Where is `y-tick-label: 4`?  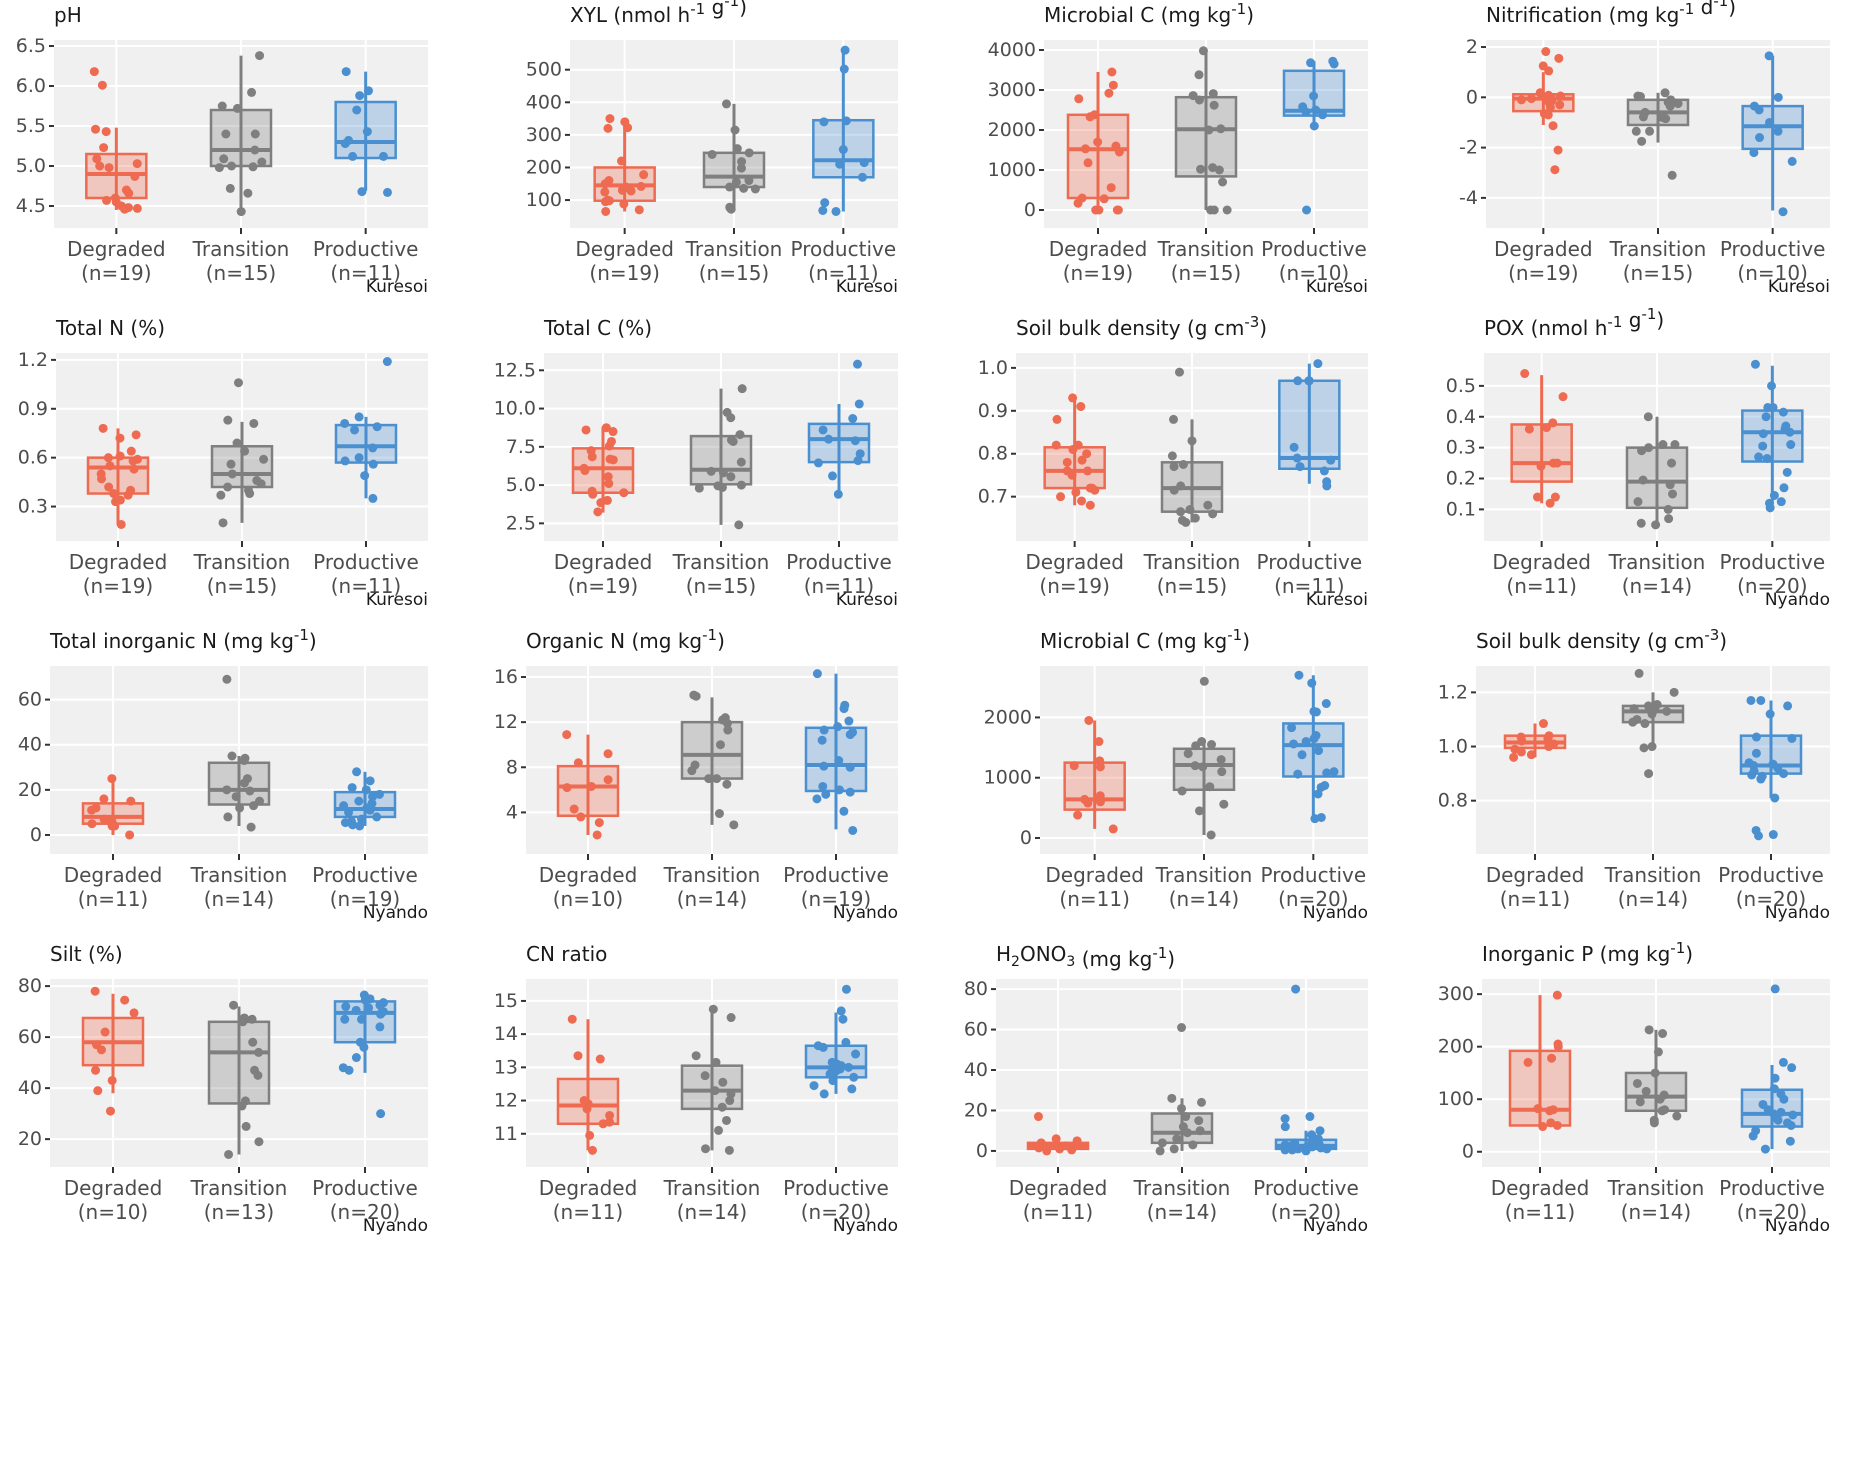 y-tick-label: 4 is located at coordinates (512, 812).